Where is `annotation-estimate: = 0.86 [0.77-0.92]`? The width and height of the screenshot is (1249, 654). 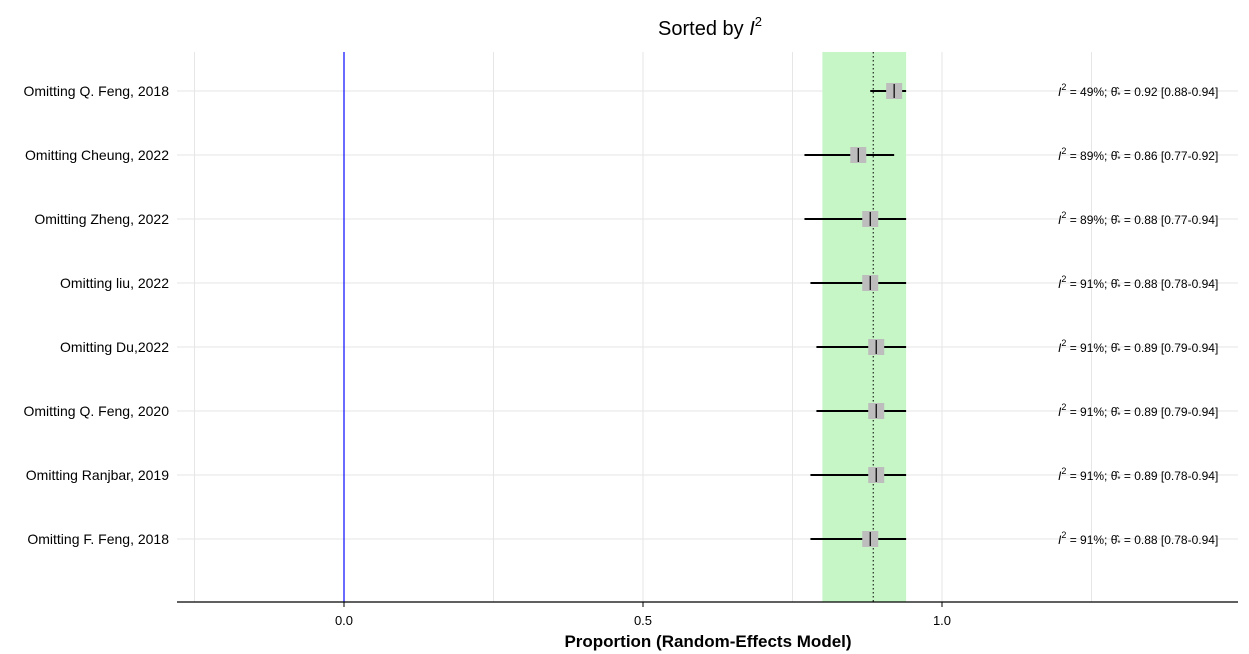
annotation-estimate: = 0.86 [0.77-0.92] is located at coordinates (1170, 156).